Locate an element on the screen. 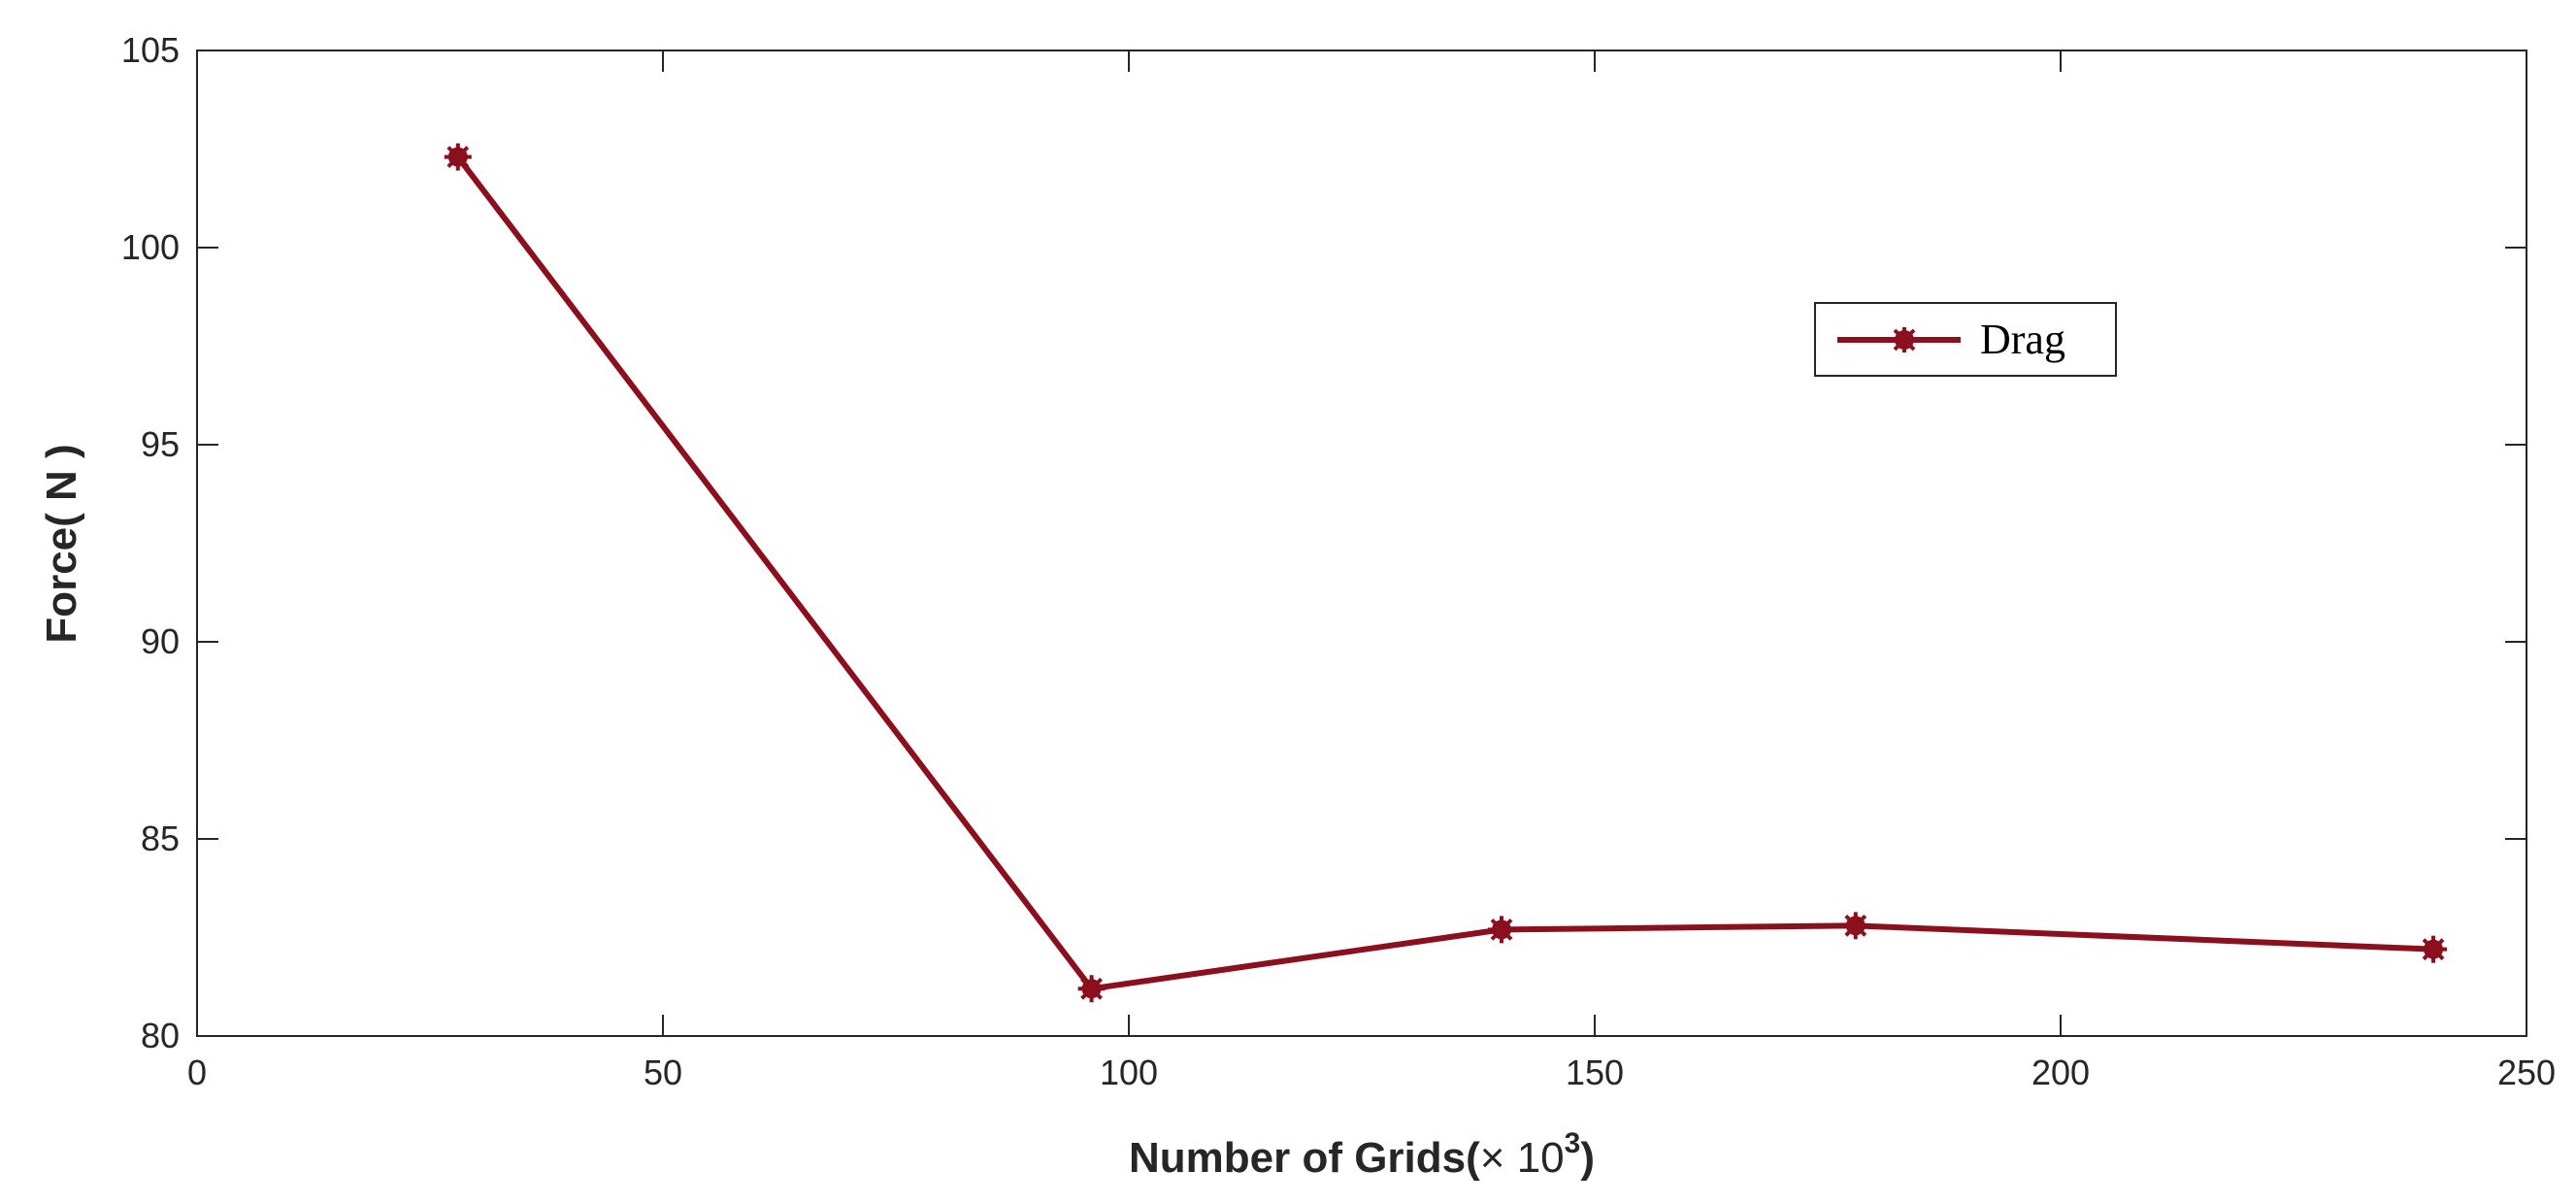 This screenshot has width=2576, height=1204. y-tick-label: 90 is located at coordinates (160, 641).